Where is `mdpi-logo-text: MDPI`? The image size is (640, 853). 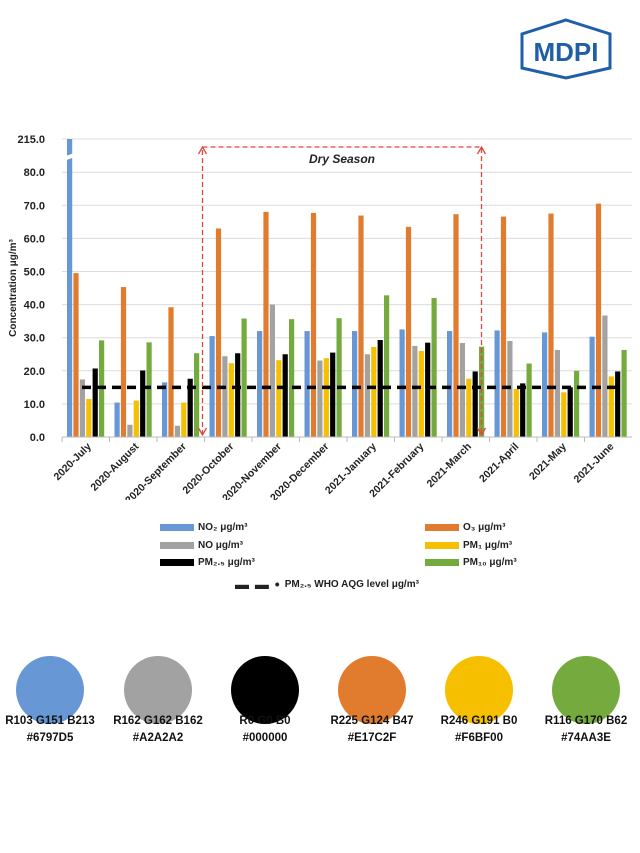
mdpi-logo-text: MDPI is located at coordinates (566, 52).